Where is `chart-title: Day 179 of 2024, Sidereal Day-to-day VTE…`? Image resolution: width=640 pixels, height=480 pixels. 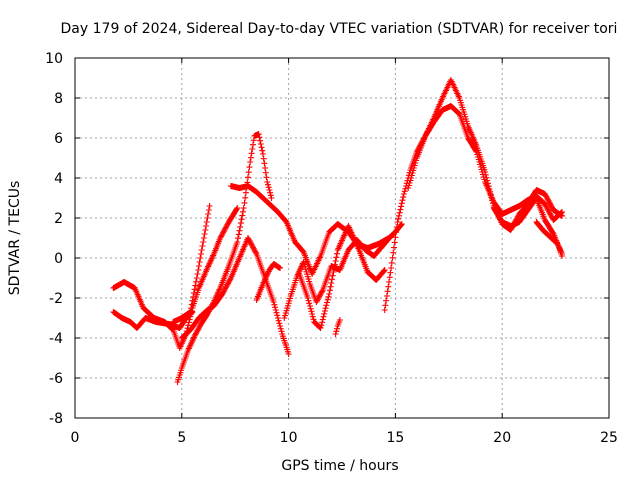
chart-title: Day 179 of 2024, Sidereal Day-to-day VTE… is located at coordinates (339, 29).